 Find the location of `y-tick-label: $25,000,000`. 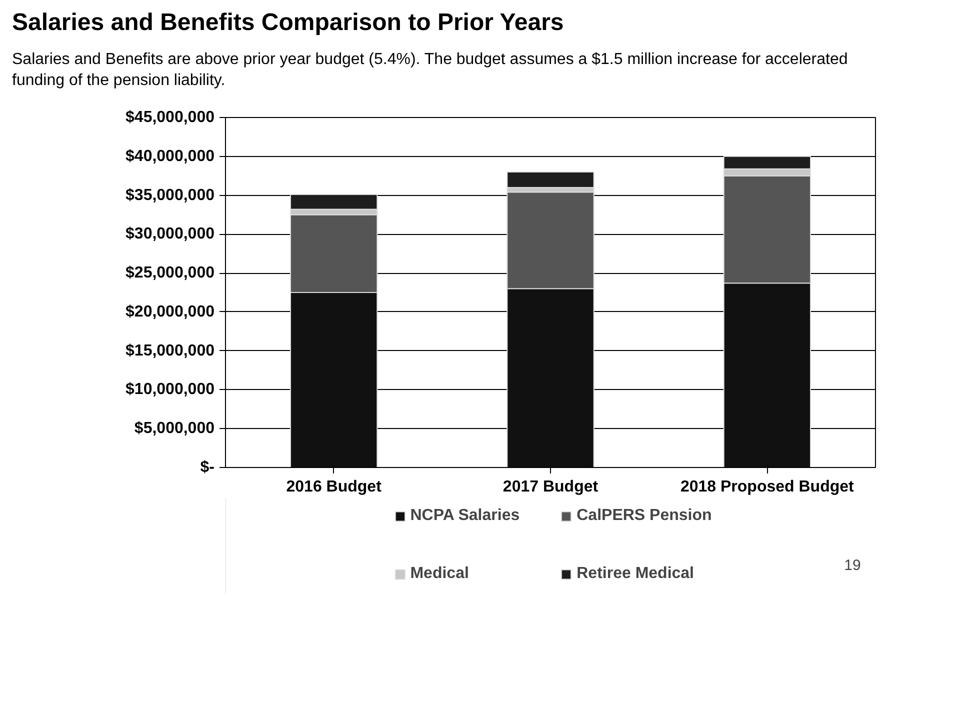

y-tick-label: $25,000,000 is located at coordinates (170, 273).